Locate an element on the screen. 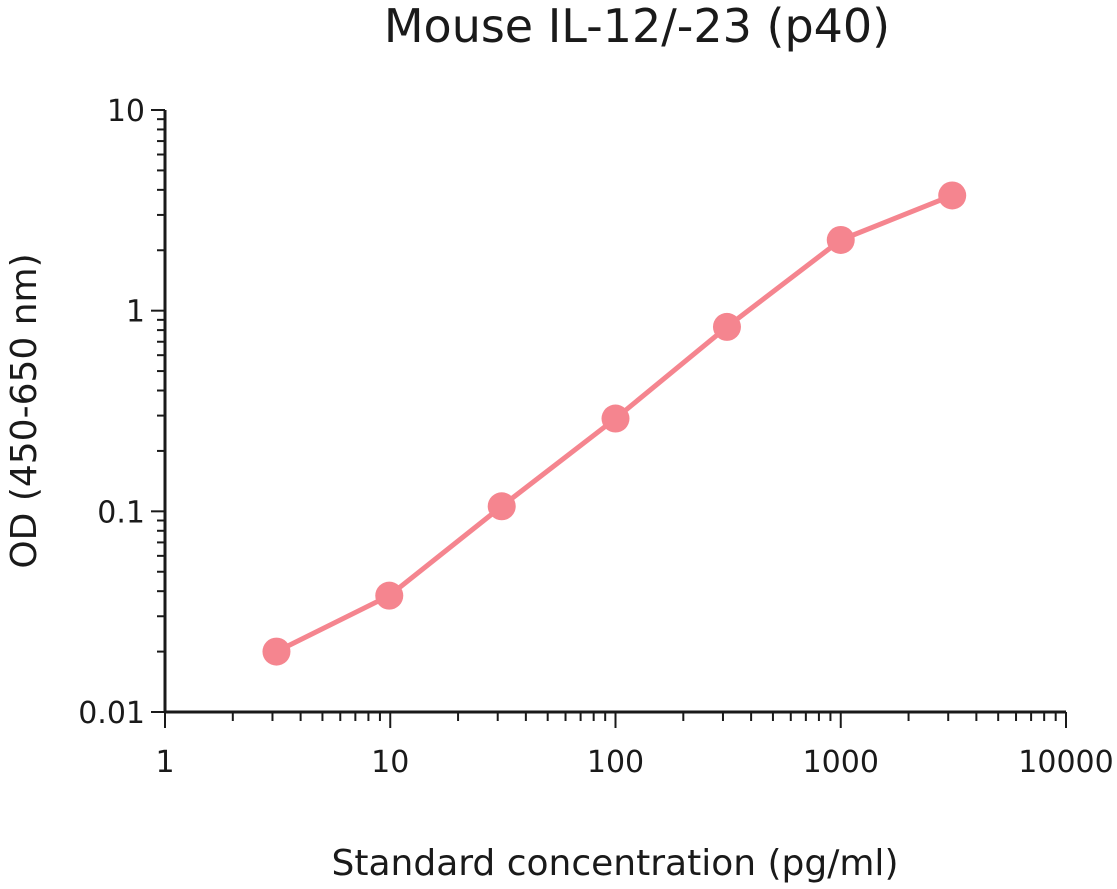 This screenshot has height=889, width=1117. x-axis-title: Standard concentration (pg/ml) is located at coordinates (615, 863).